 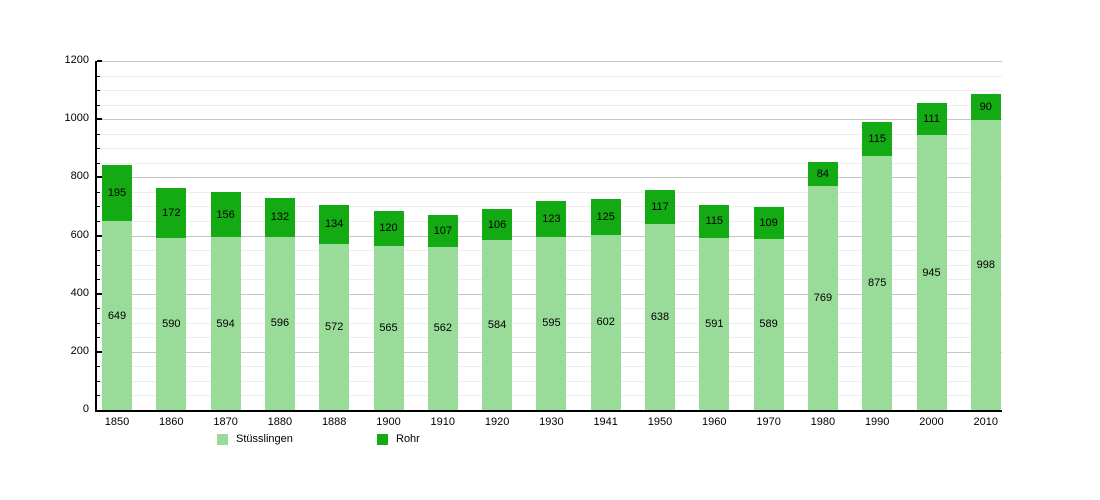 I want to click on bar-1870: 156 594, so click(x=225, y=300).